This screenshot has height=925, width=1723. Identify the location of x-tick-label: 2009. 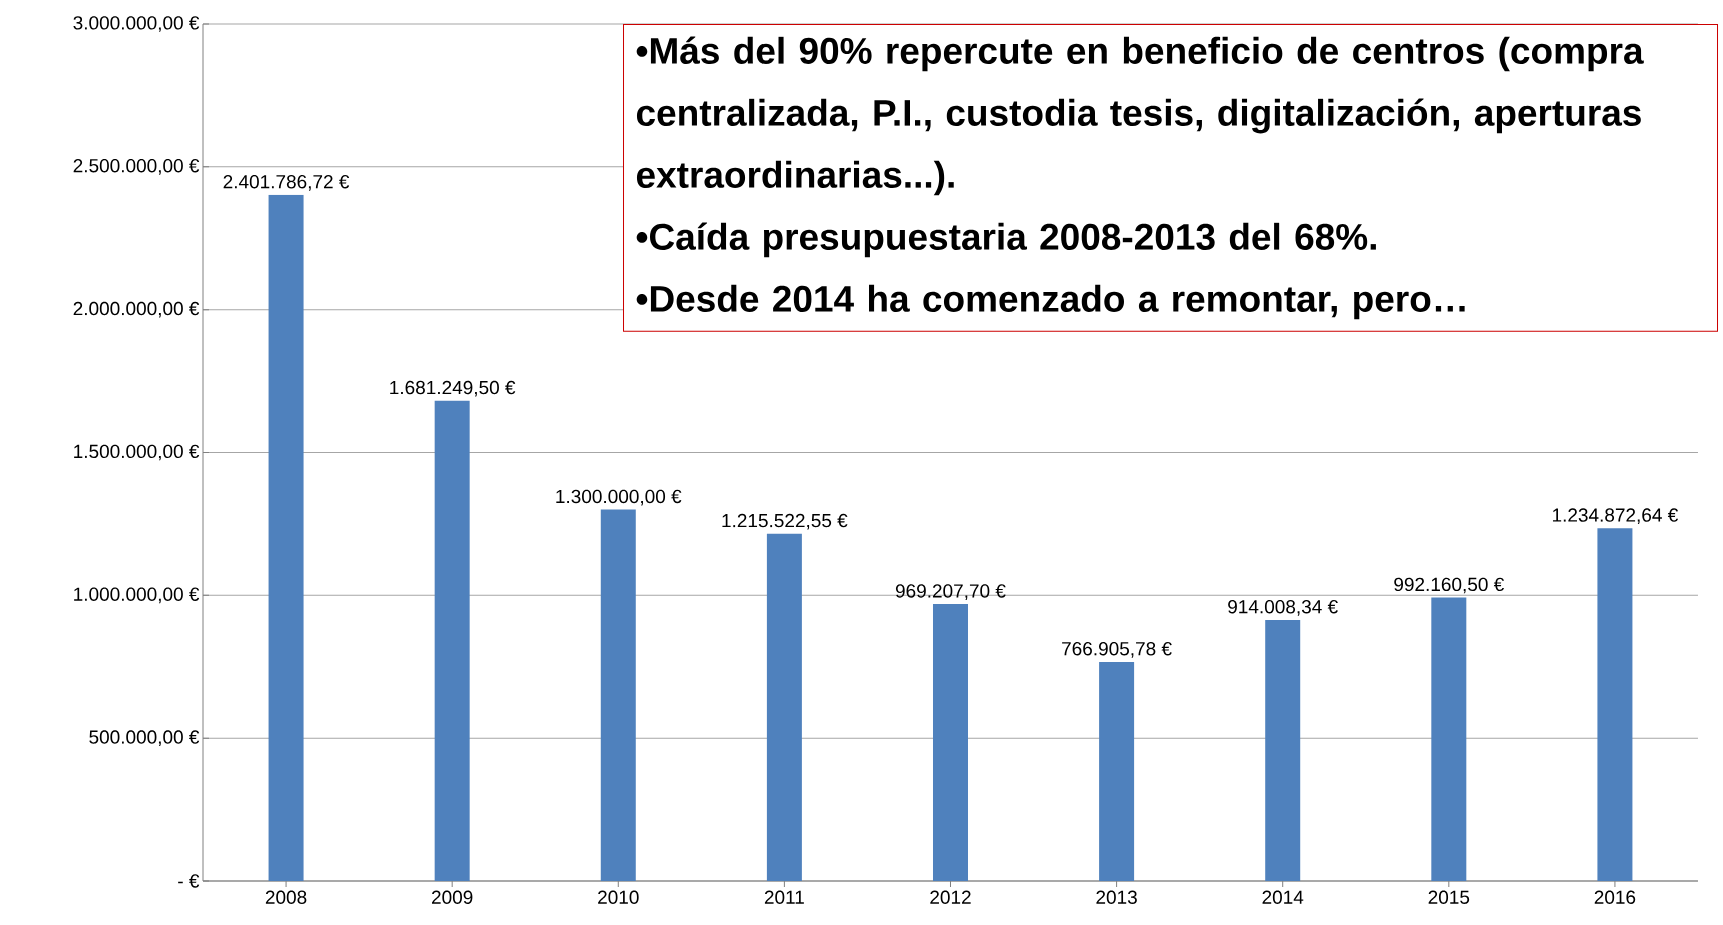
(452, 897).